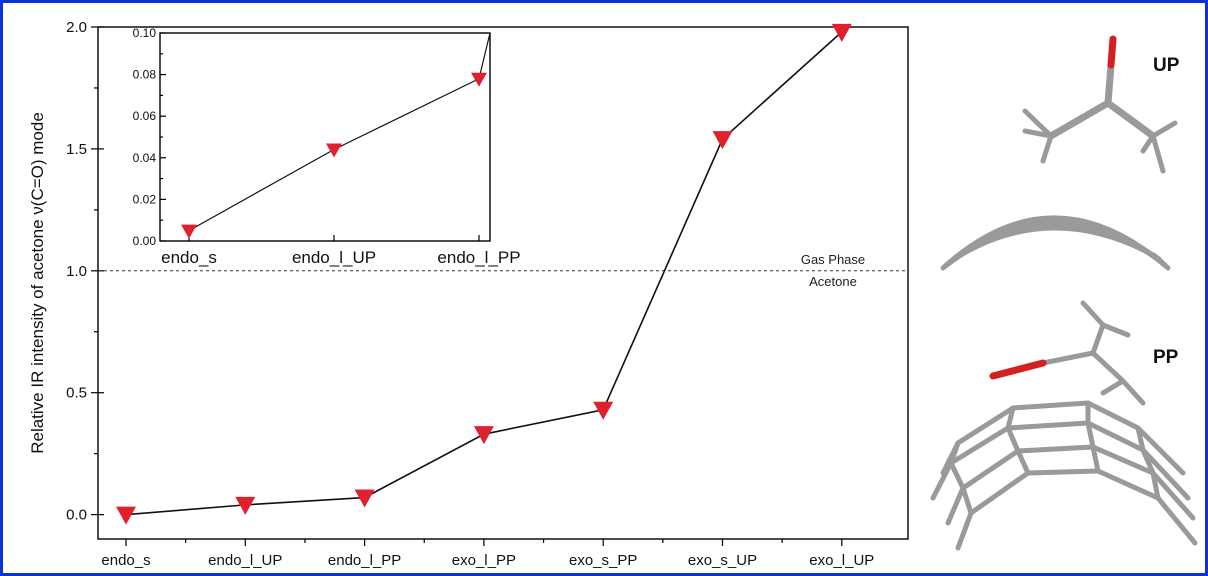  Describe the element at coordinates (841, 560) in the screenshot. I see `x-tick-label: exo_l_UP` at that location.